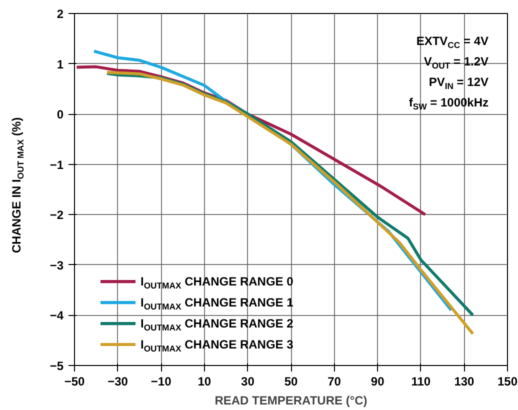  What do you see at coordinates (248, 381) in the screenshot?
I see `x-tick-label: 30` at bounding box center [248, 381].